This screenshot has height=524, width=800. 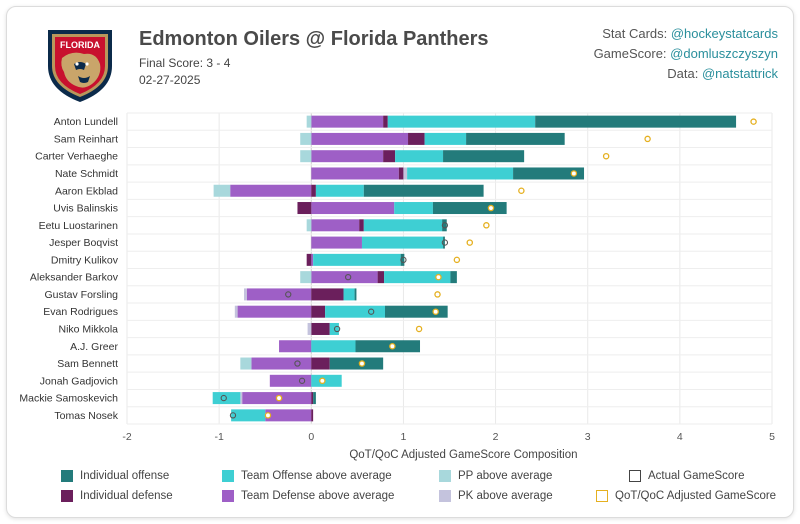 I want to click on player-label: Niko Mikkola, so click(x=88, y=329).